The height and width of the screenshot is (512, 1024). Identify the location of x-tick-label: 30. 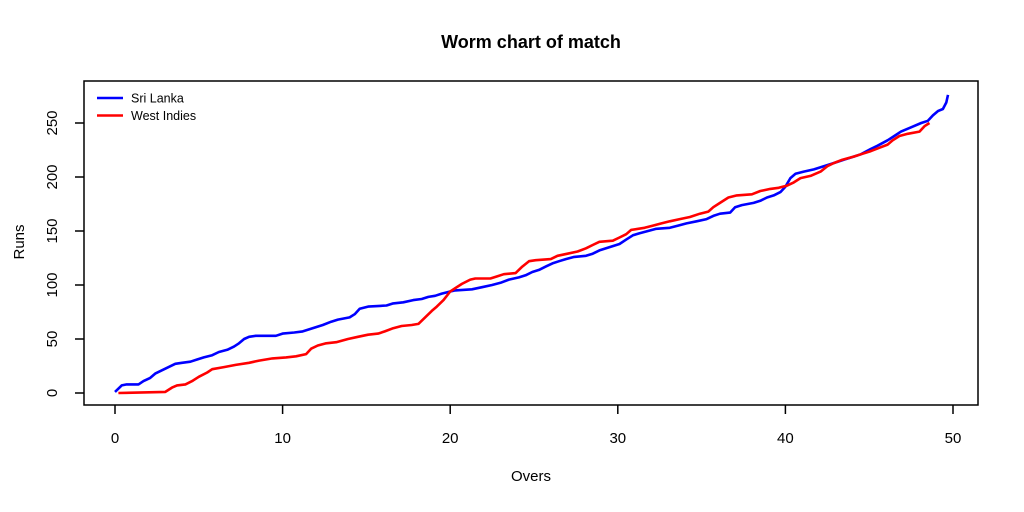
(617, 438).